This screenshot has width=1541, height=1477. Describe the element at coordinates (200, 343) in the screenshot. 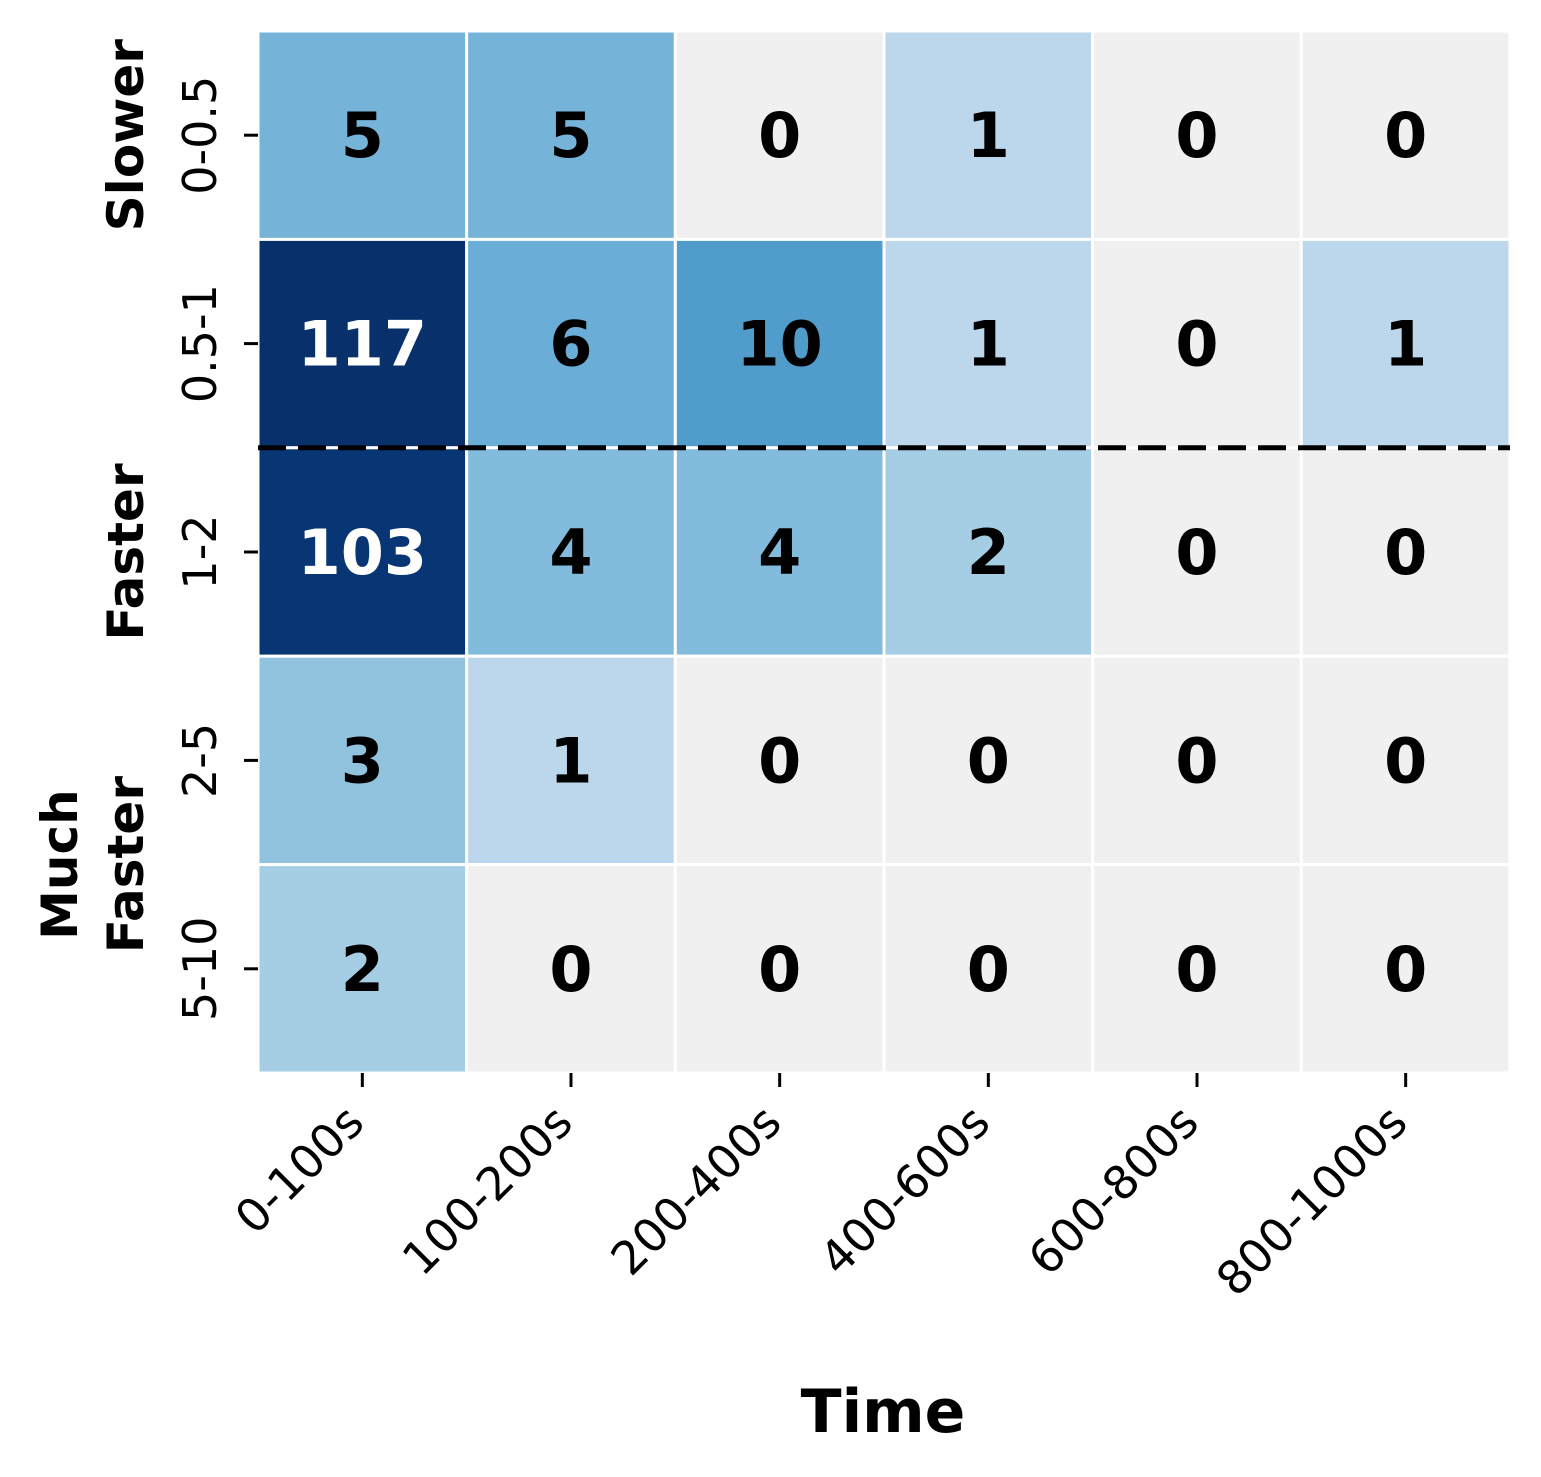

I see `y-tick-label: 0.5-1` at that location.